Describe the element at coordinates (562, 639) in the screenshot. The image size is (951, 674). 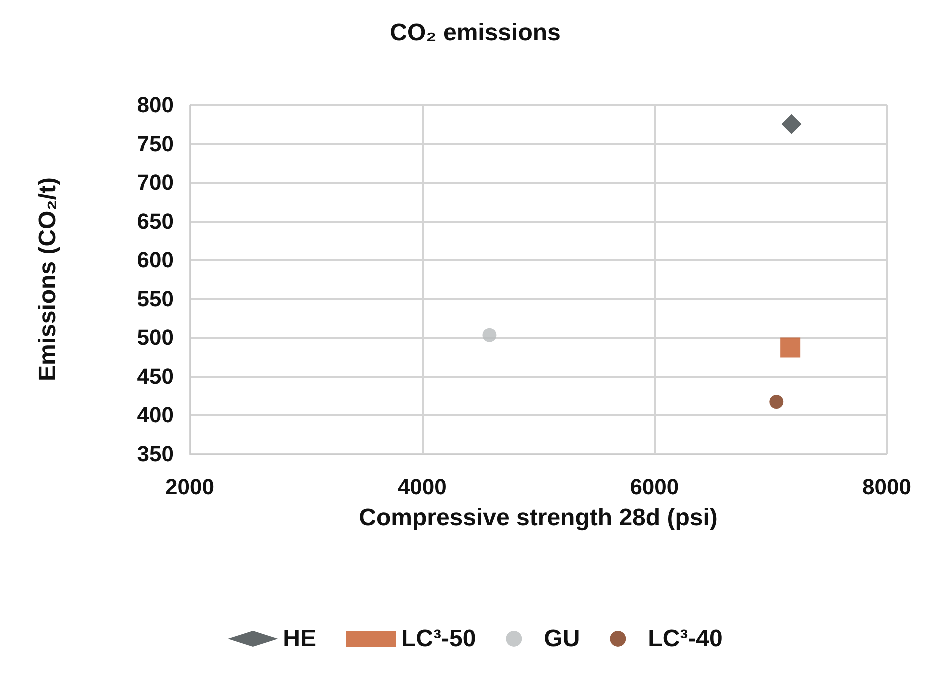
I see `legend-label: GU` at that location.